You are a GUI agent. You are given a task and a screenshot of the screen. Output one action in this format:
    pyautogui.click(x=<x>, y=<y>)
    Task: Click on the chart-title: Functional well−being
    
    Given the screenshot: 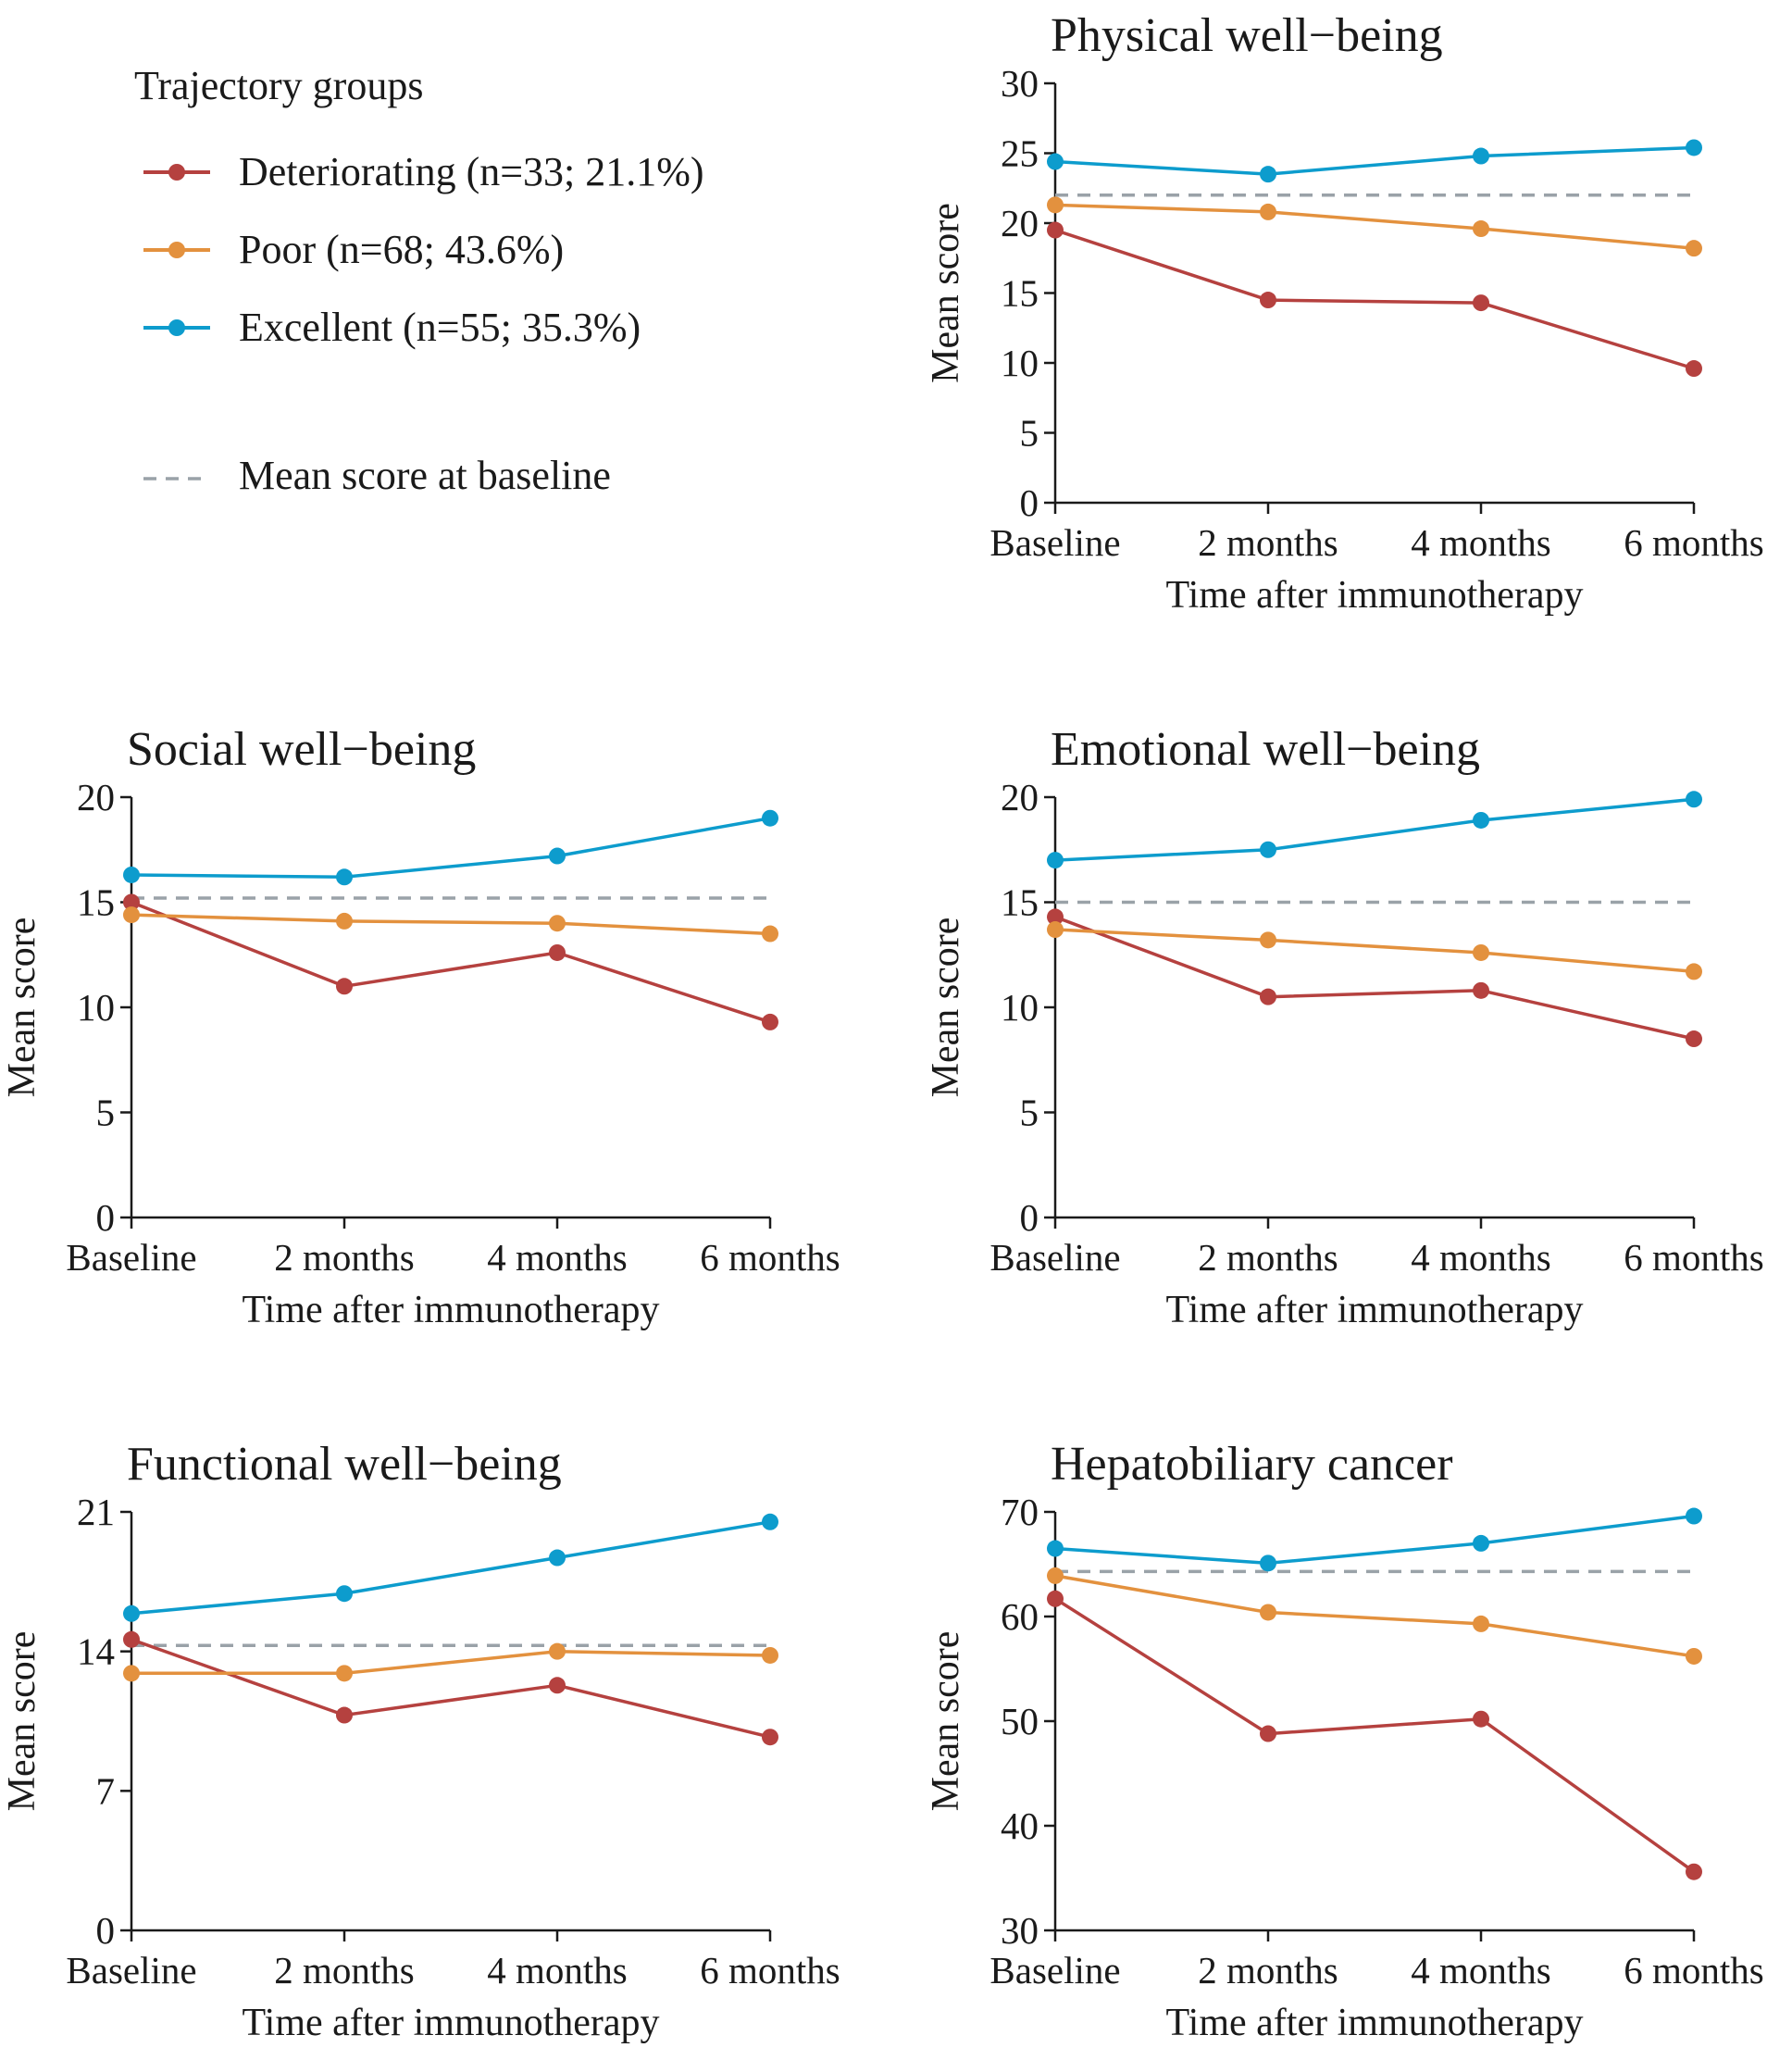 What is the action you would take?
    pyautogui.click(x=344, y=1464)
    